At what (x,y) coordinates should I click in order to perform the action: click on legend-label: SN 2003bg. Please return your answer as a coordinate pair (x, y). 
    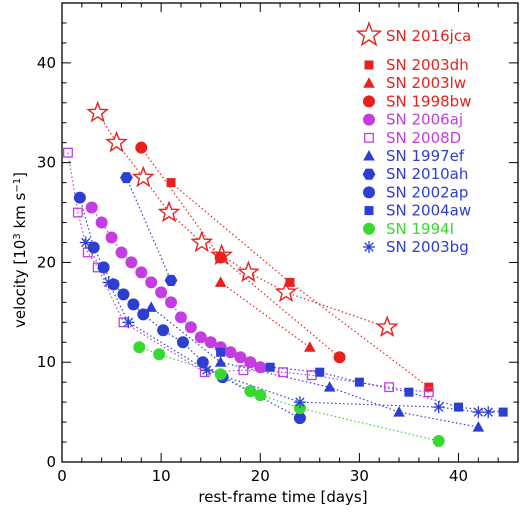
    Looking at the image, I should click on (427, 247).